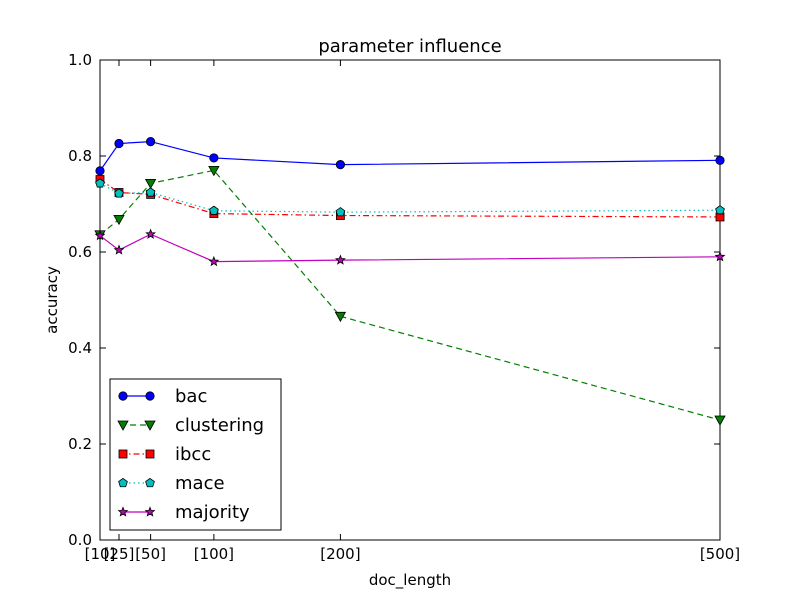  What do you see at coordinates (80, 60) in the screenshot?
I see `y-tick-label: 1.0` at bounding box center [80, 60].